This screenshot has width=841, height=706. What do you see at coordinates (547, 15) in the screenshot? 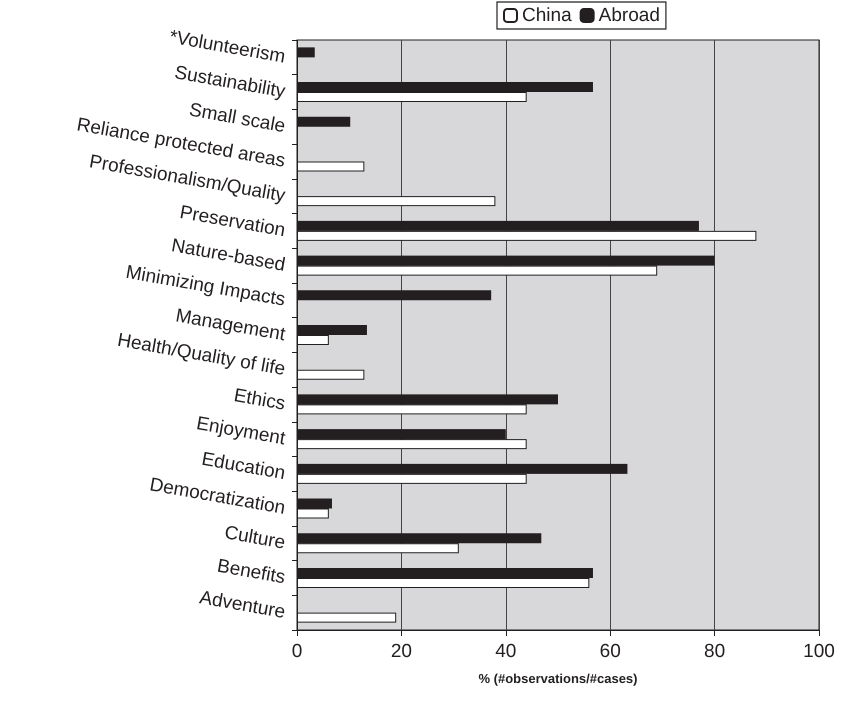
I see `legend-label: China` at bounding box center [547, 15].